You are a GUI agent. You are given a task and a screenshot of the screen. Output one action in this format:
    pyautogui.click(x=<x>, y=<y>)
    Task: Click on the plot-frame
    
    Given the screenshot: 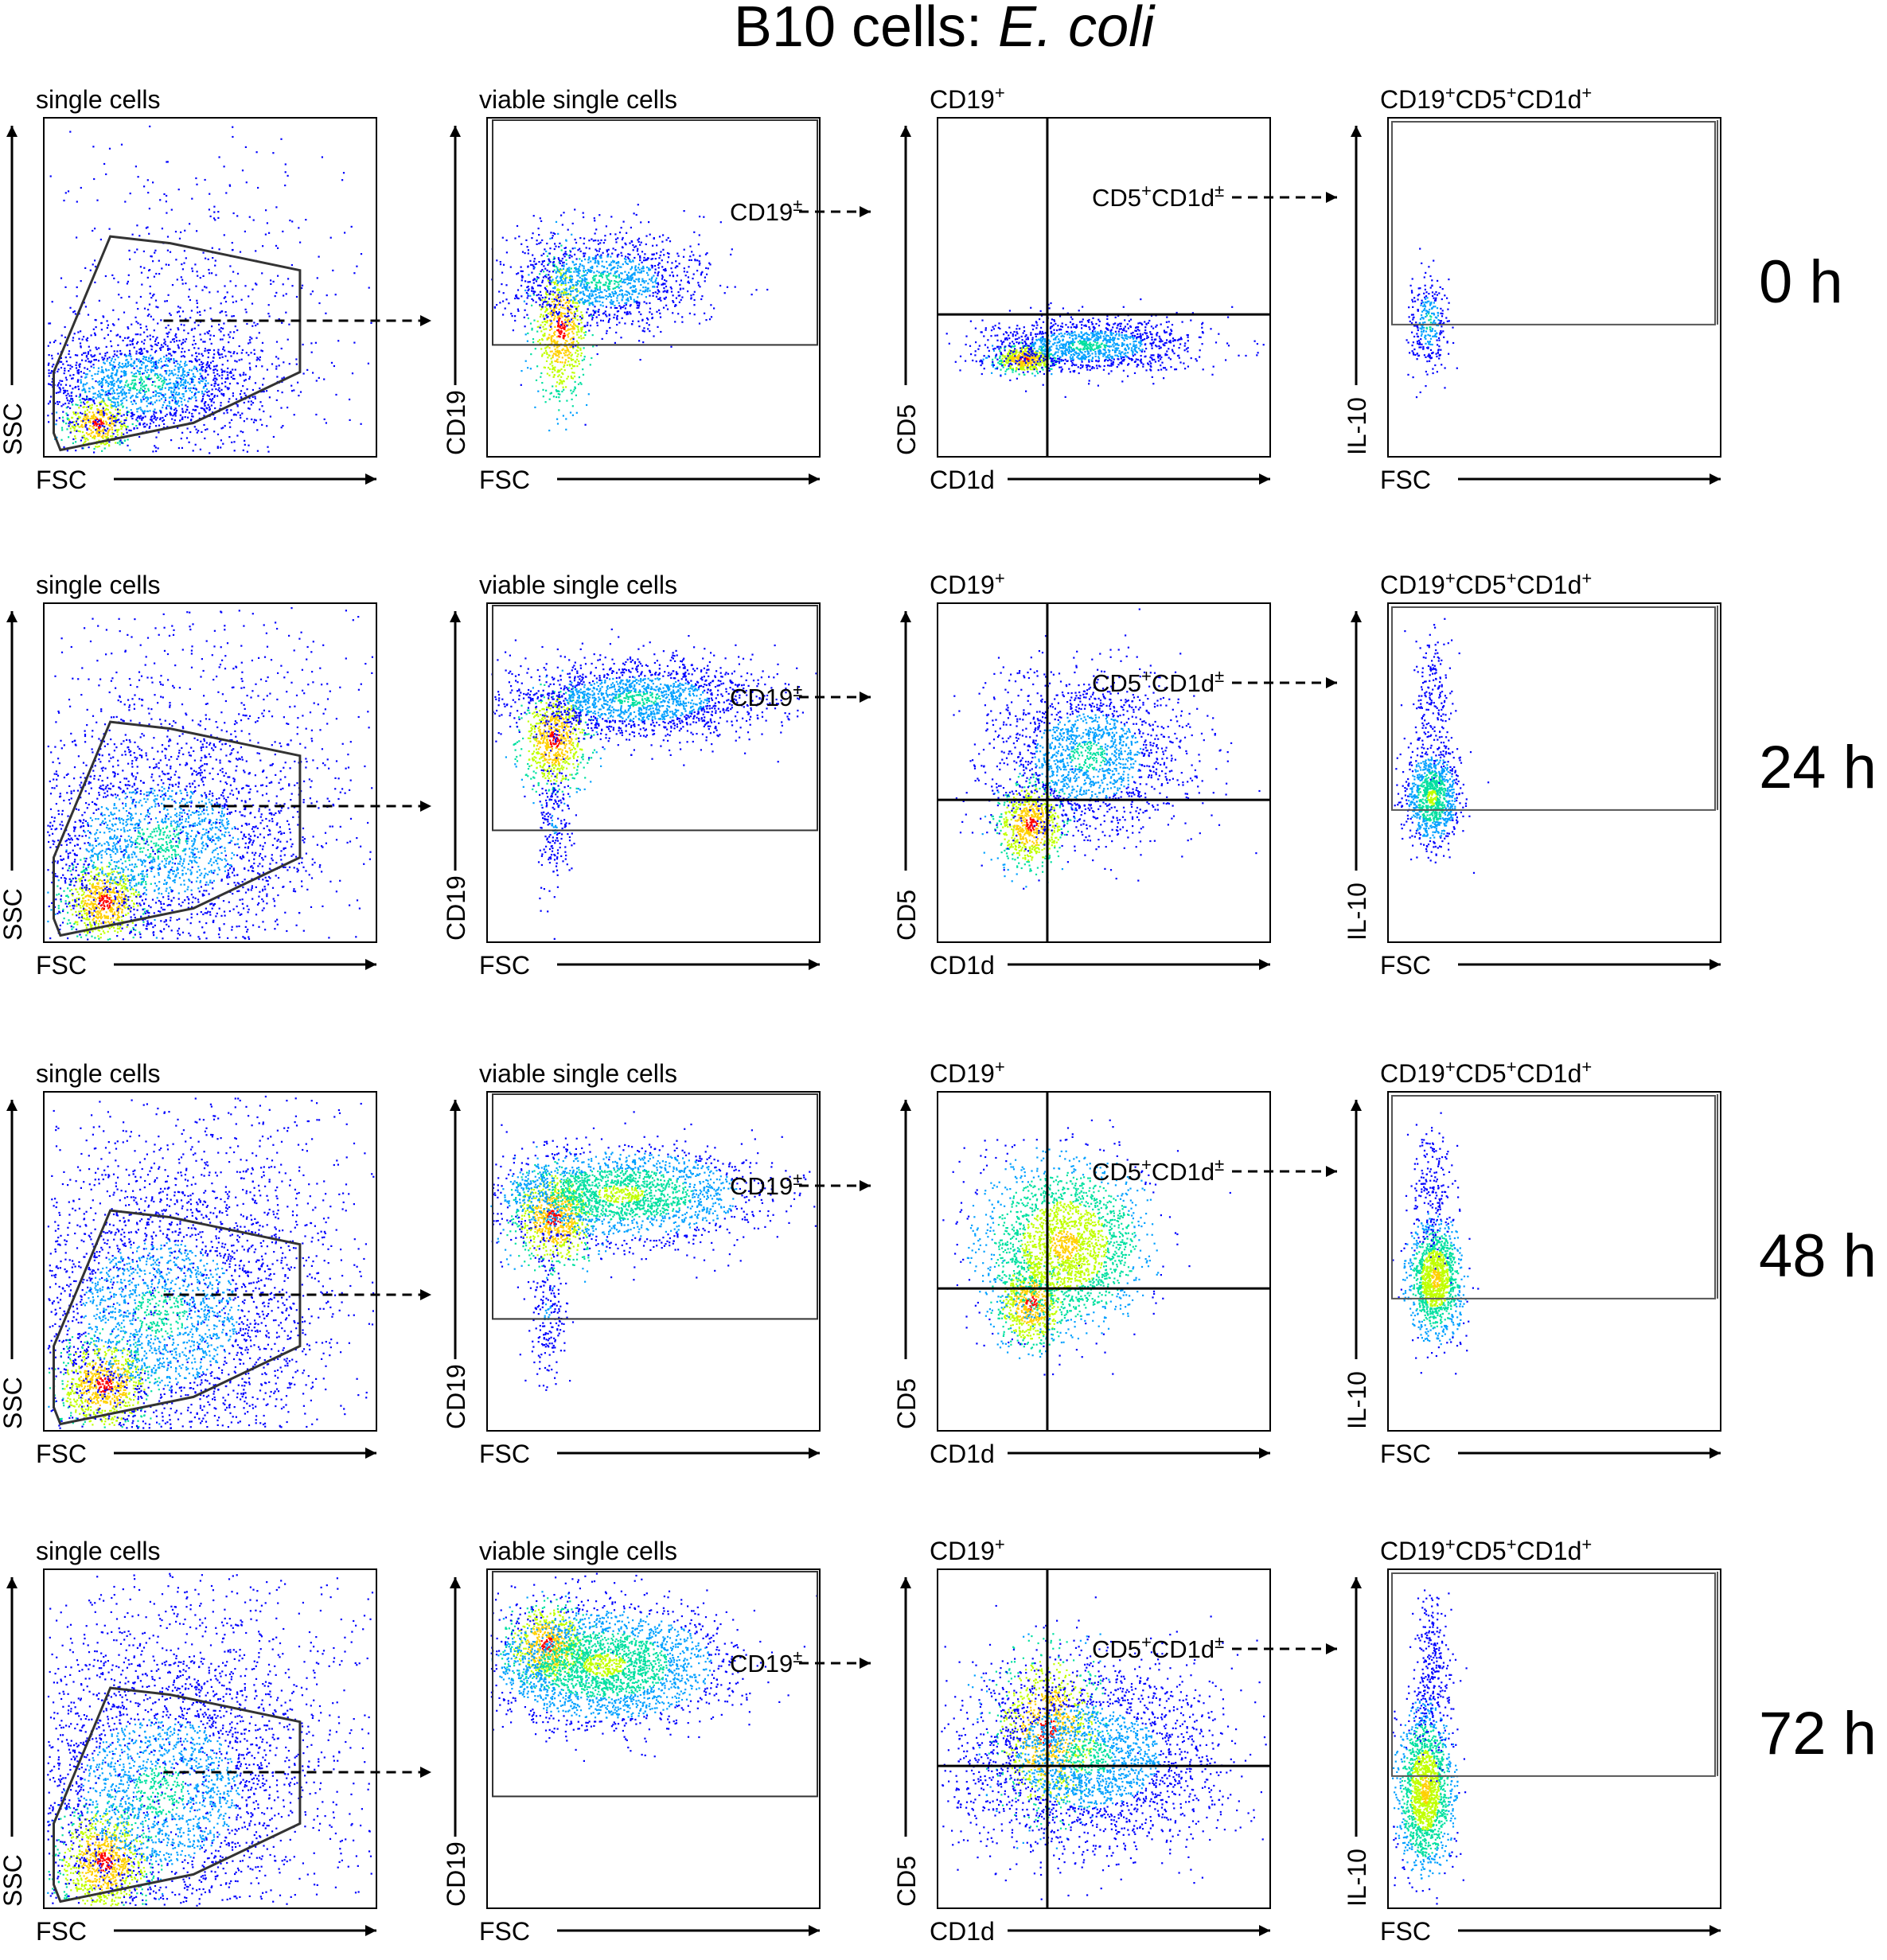 What is the action you would take?
    pyautogui.click(x=210, y=287)
    